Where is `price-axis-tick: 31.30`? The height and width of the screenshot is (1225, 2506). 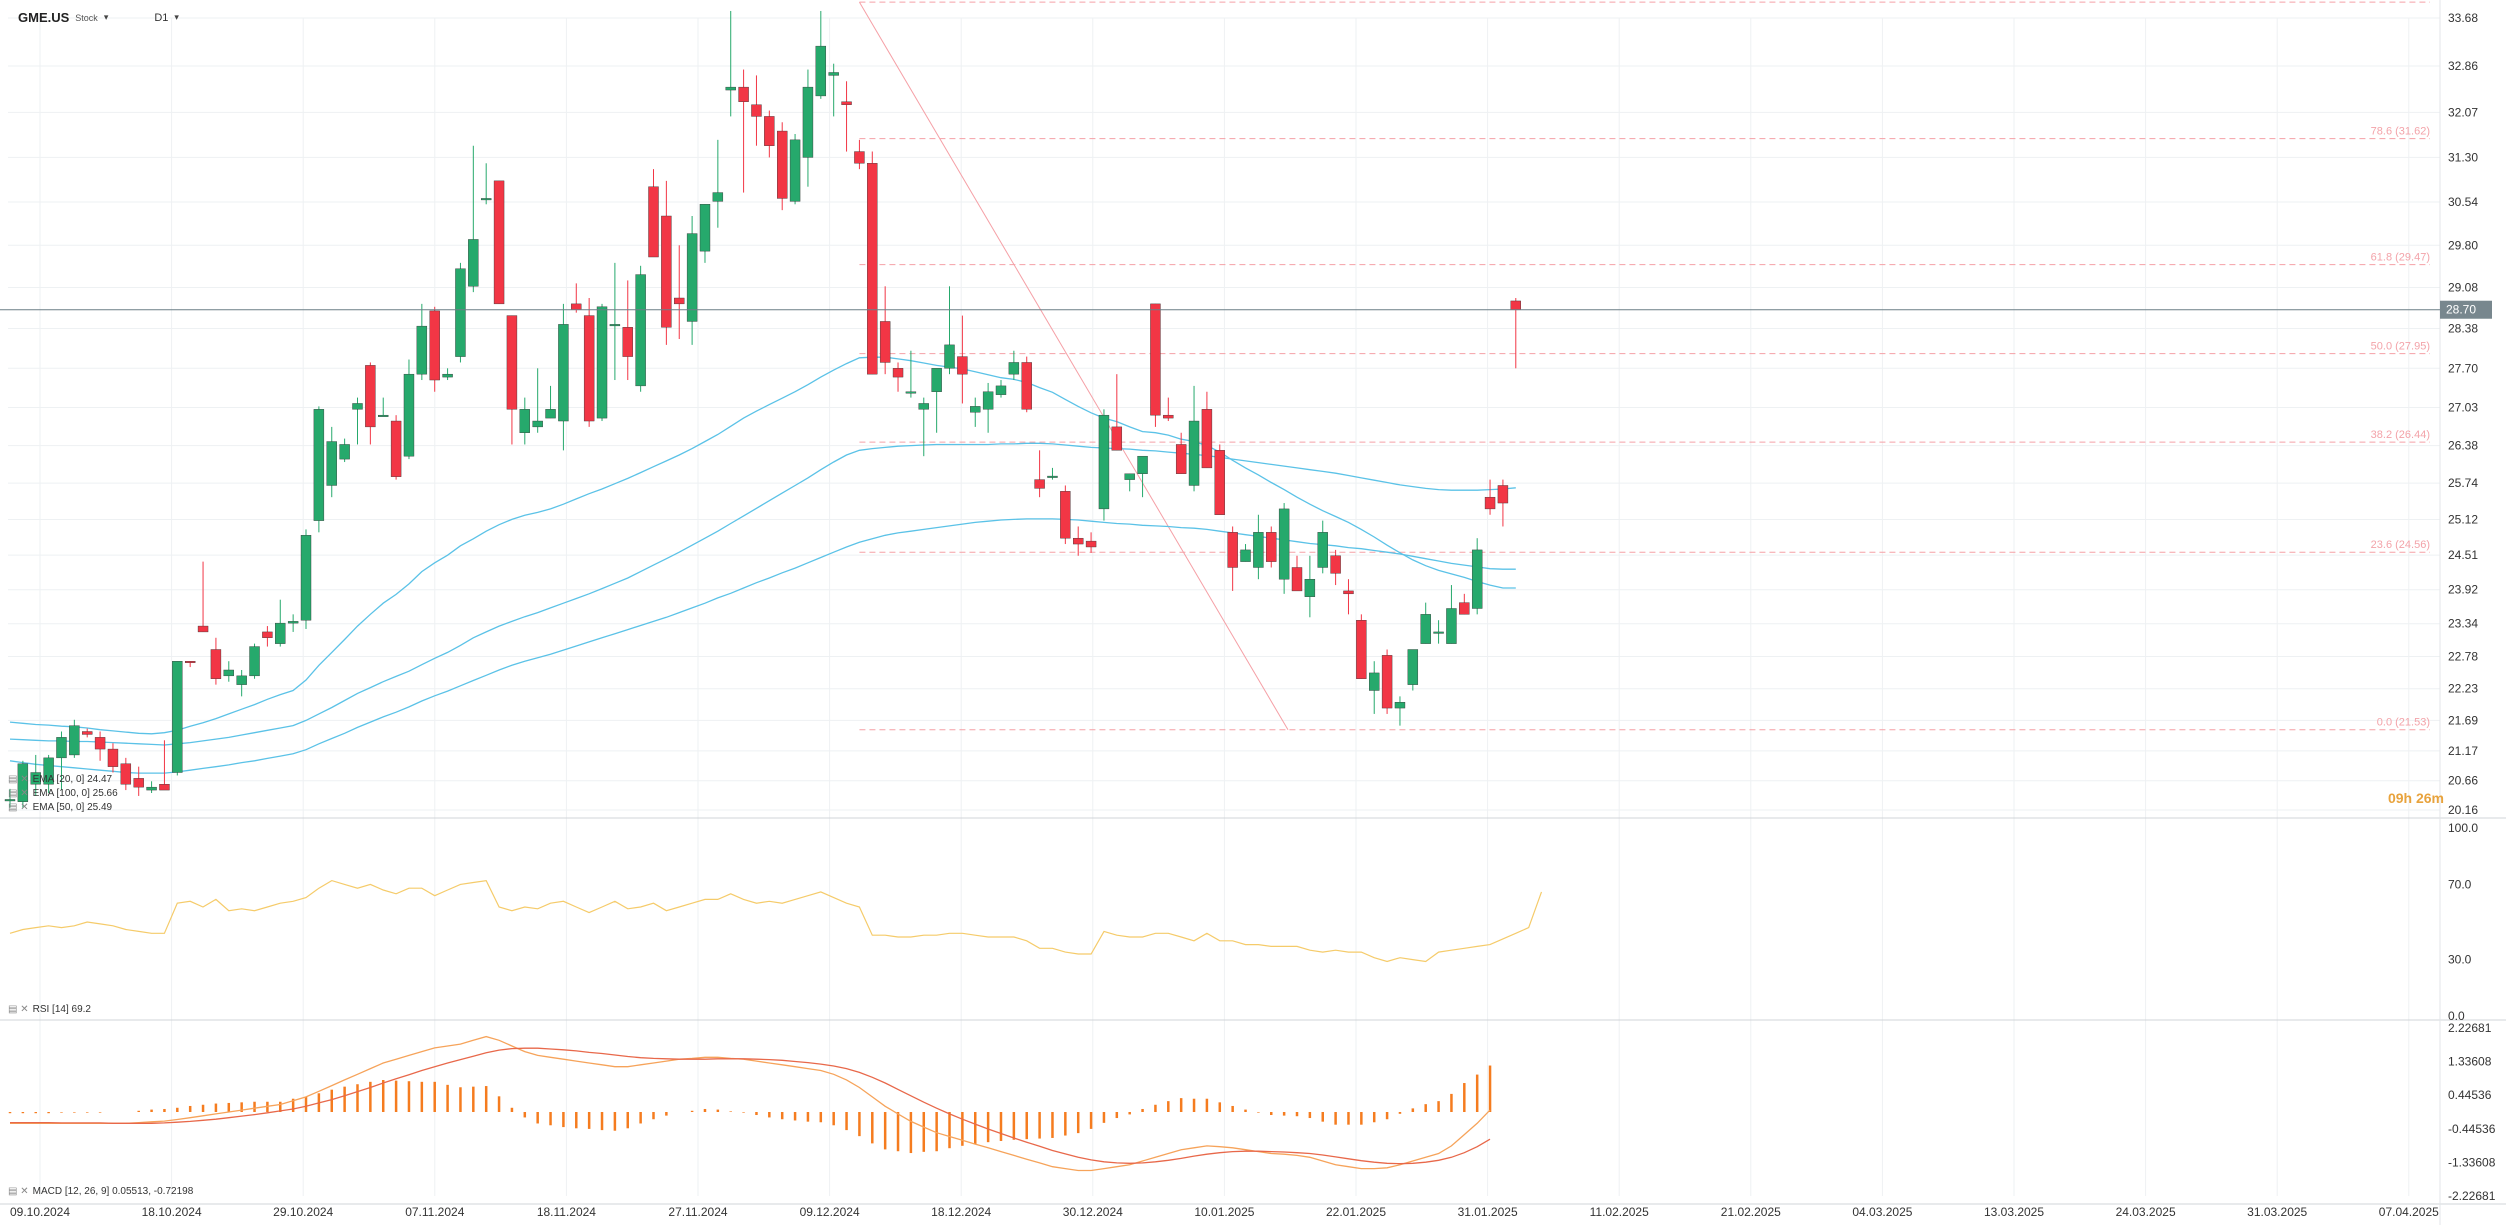
price-axis-tick: 31.30 is located at coordinates (2463, 157).